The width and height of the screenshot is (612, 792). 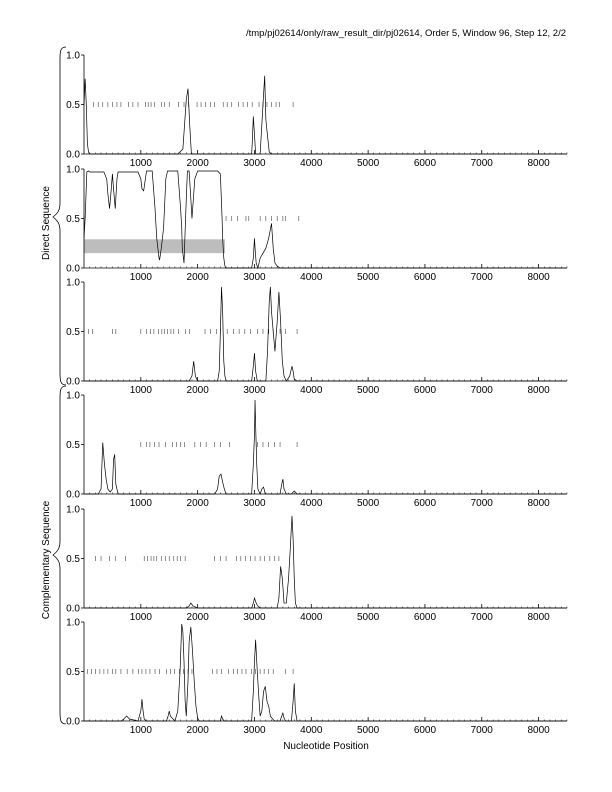 What do you see at coordinates (154, 246) in the screenshot?
I see `highlight-region` at bounding box center [154, 246].